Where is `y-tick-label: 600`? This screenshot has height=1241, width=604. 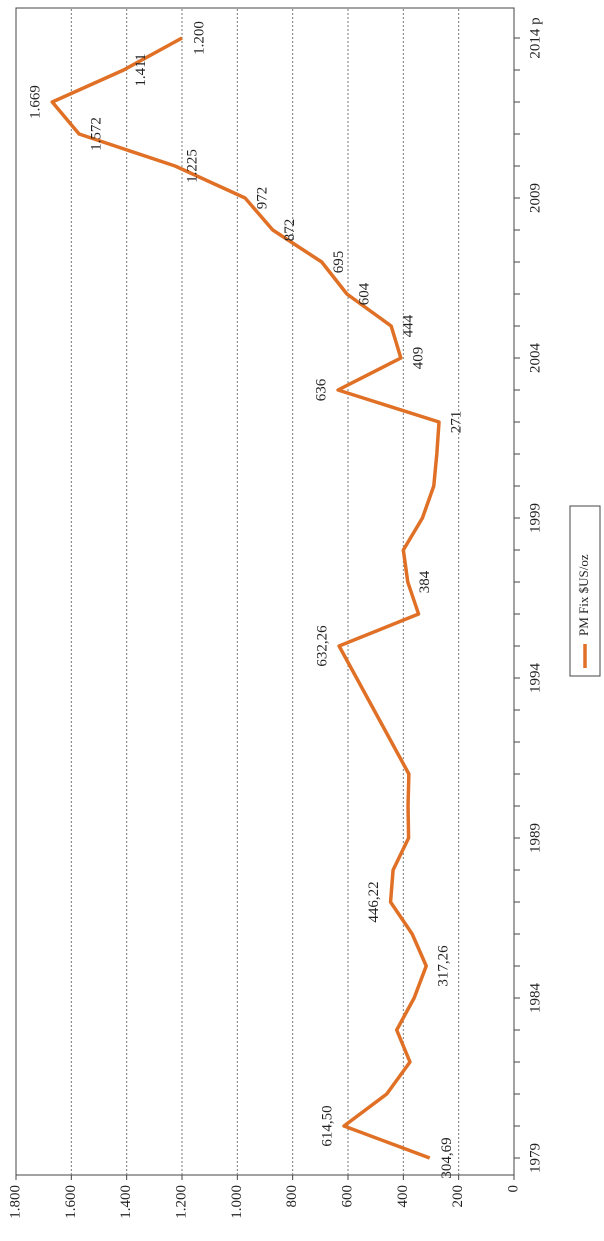 y-tick-label: 600 is located at coordinates (347, 1196).